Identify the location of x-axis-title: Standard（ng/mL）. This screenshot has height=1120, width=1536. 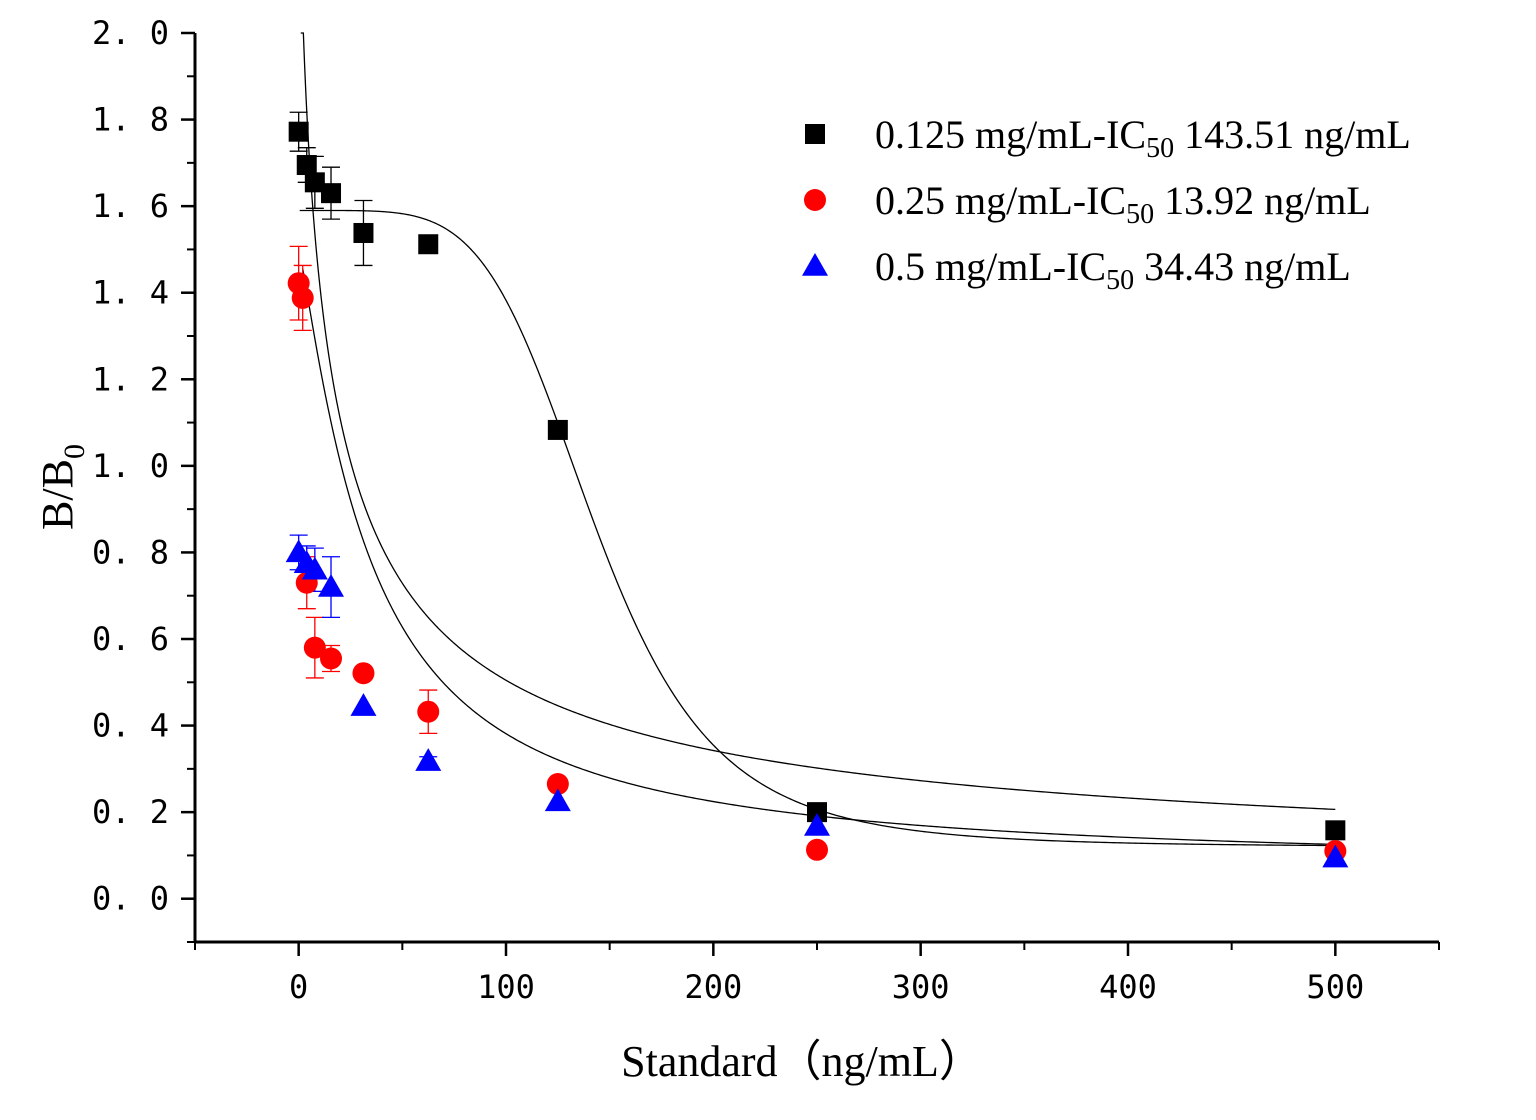
(802, 1061).